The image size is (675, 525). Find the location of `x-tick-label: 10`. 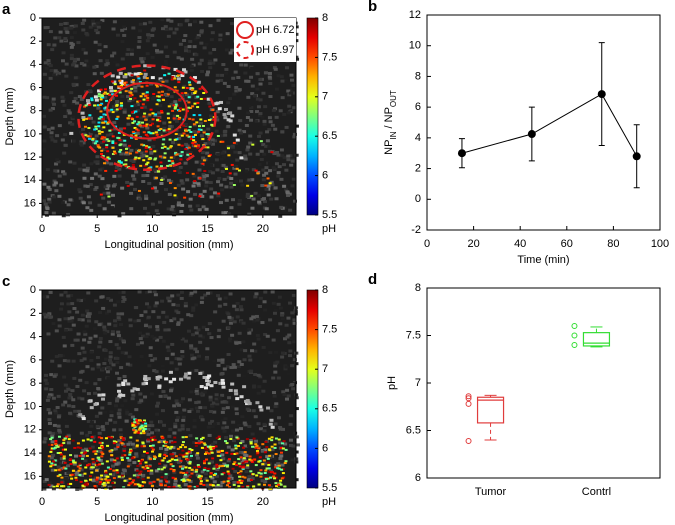

x-tick-label: 10 is located at coordinates (152, 502).